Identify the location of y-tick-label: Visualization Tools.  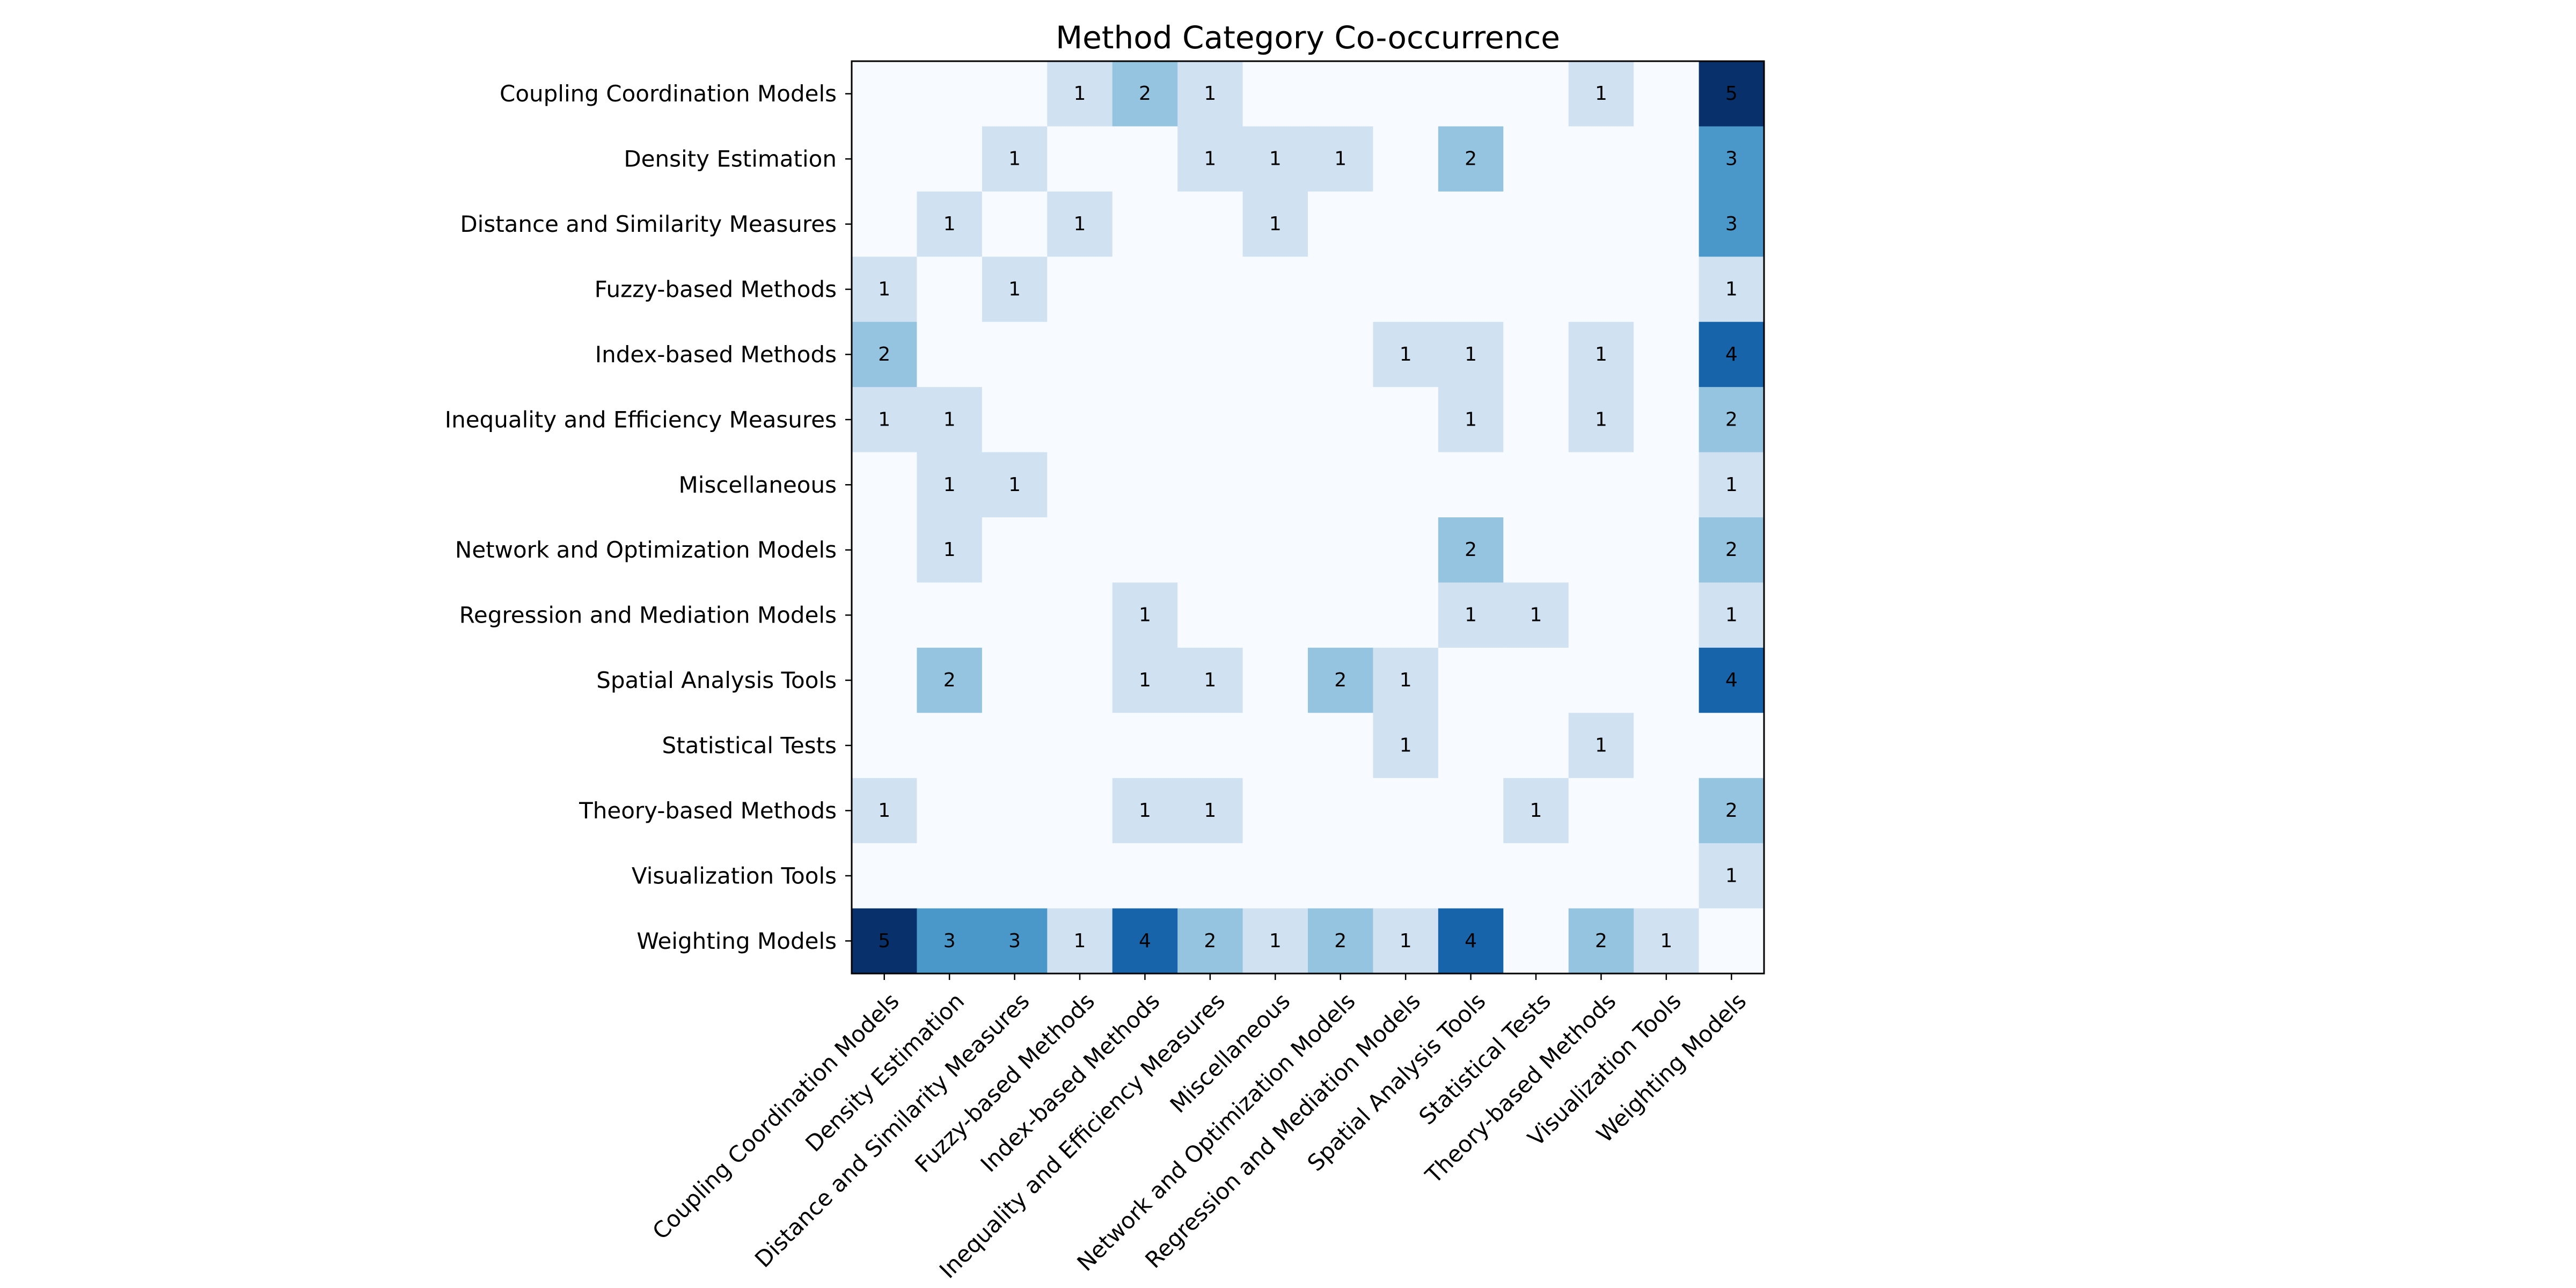
(734, 875).